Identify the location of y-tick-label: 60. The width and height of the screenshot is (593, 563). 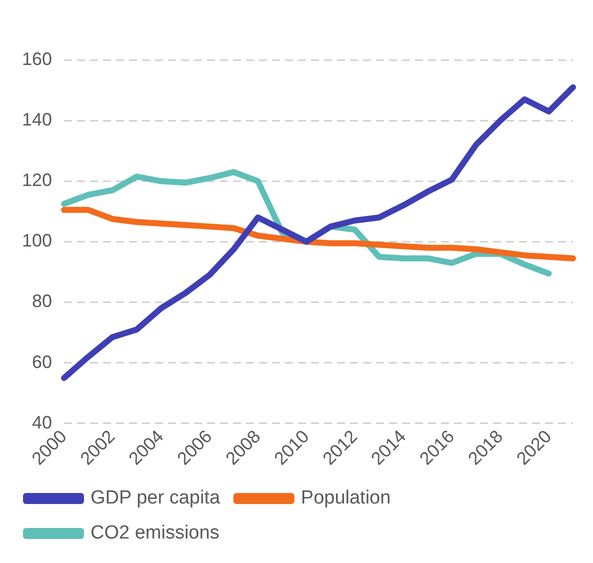
(42, 362).